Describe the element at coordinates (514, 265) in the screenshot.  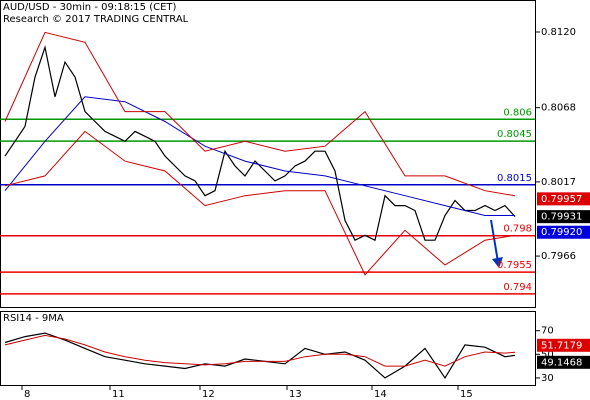
I see `level-label: 0.7955` at that location.